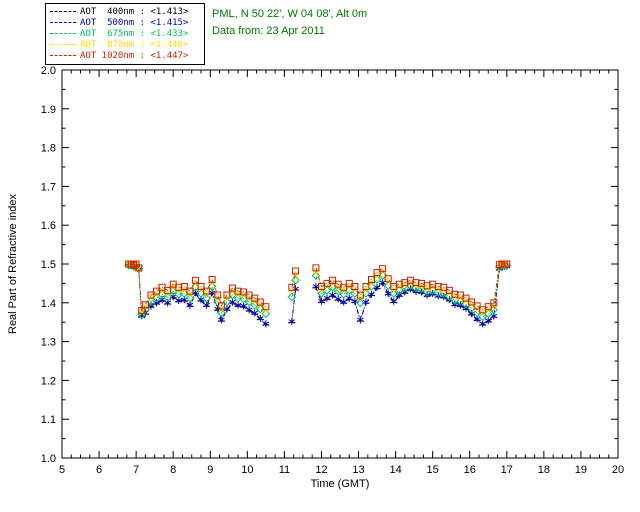 This screenshot has height=512, width=640. I want to click on y-tick-label: 1.0, so click(48, 459).